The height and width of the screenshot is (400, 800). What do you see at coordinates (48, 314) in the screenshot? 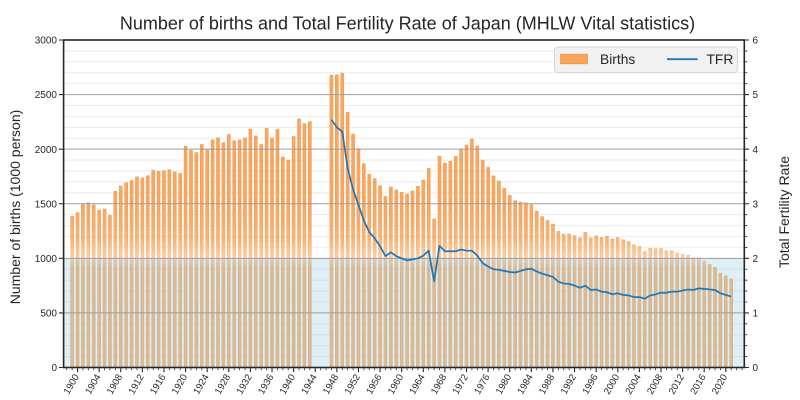
I see `svg-text: 500` at bounding box center [48, 314].